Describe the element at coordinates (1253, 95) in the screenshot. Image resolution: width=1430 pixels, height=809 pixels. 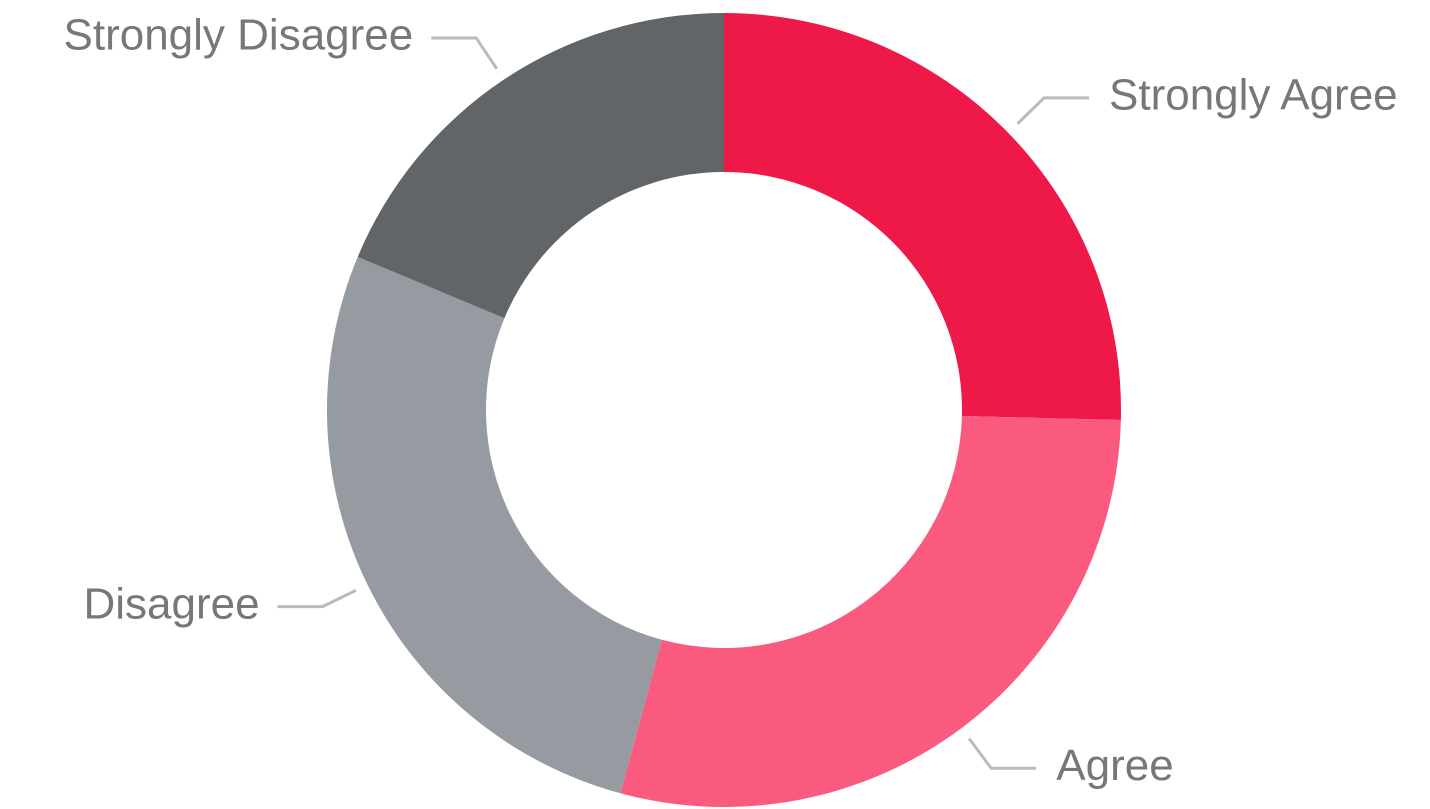
I see `slice-label: Strongly Agree` at that location.